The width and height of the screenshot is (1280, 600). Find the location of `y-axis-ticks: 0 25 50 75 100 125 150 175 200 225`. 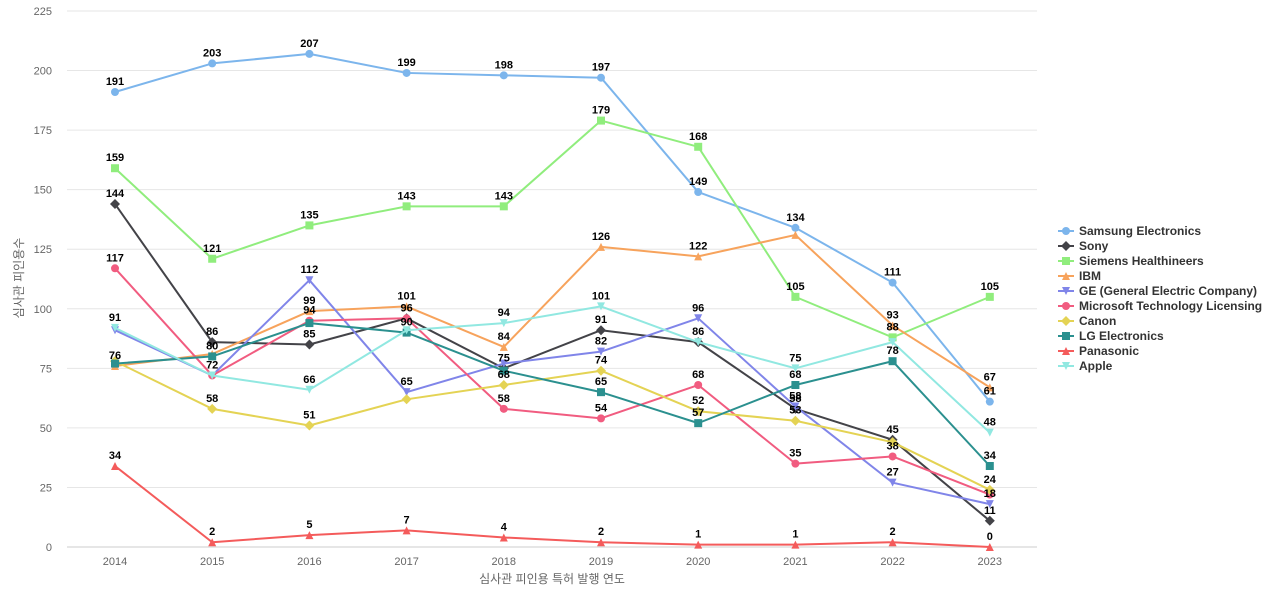

y-axis-ticks: 0 25 50 75 100 125 150 175 200 225 is located at coordinates (43, 280).